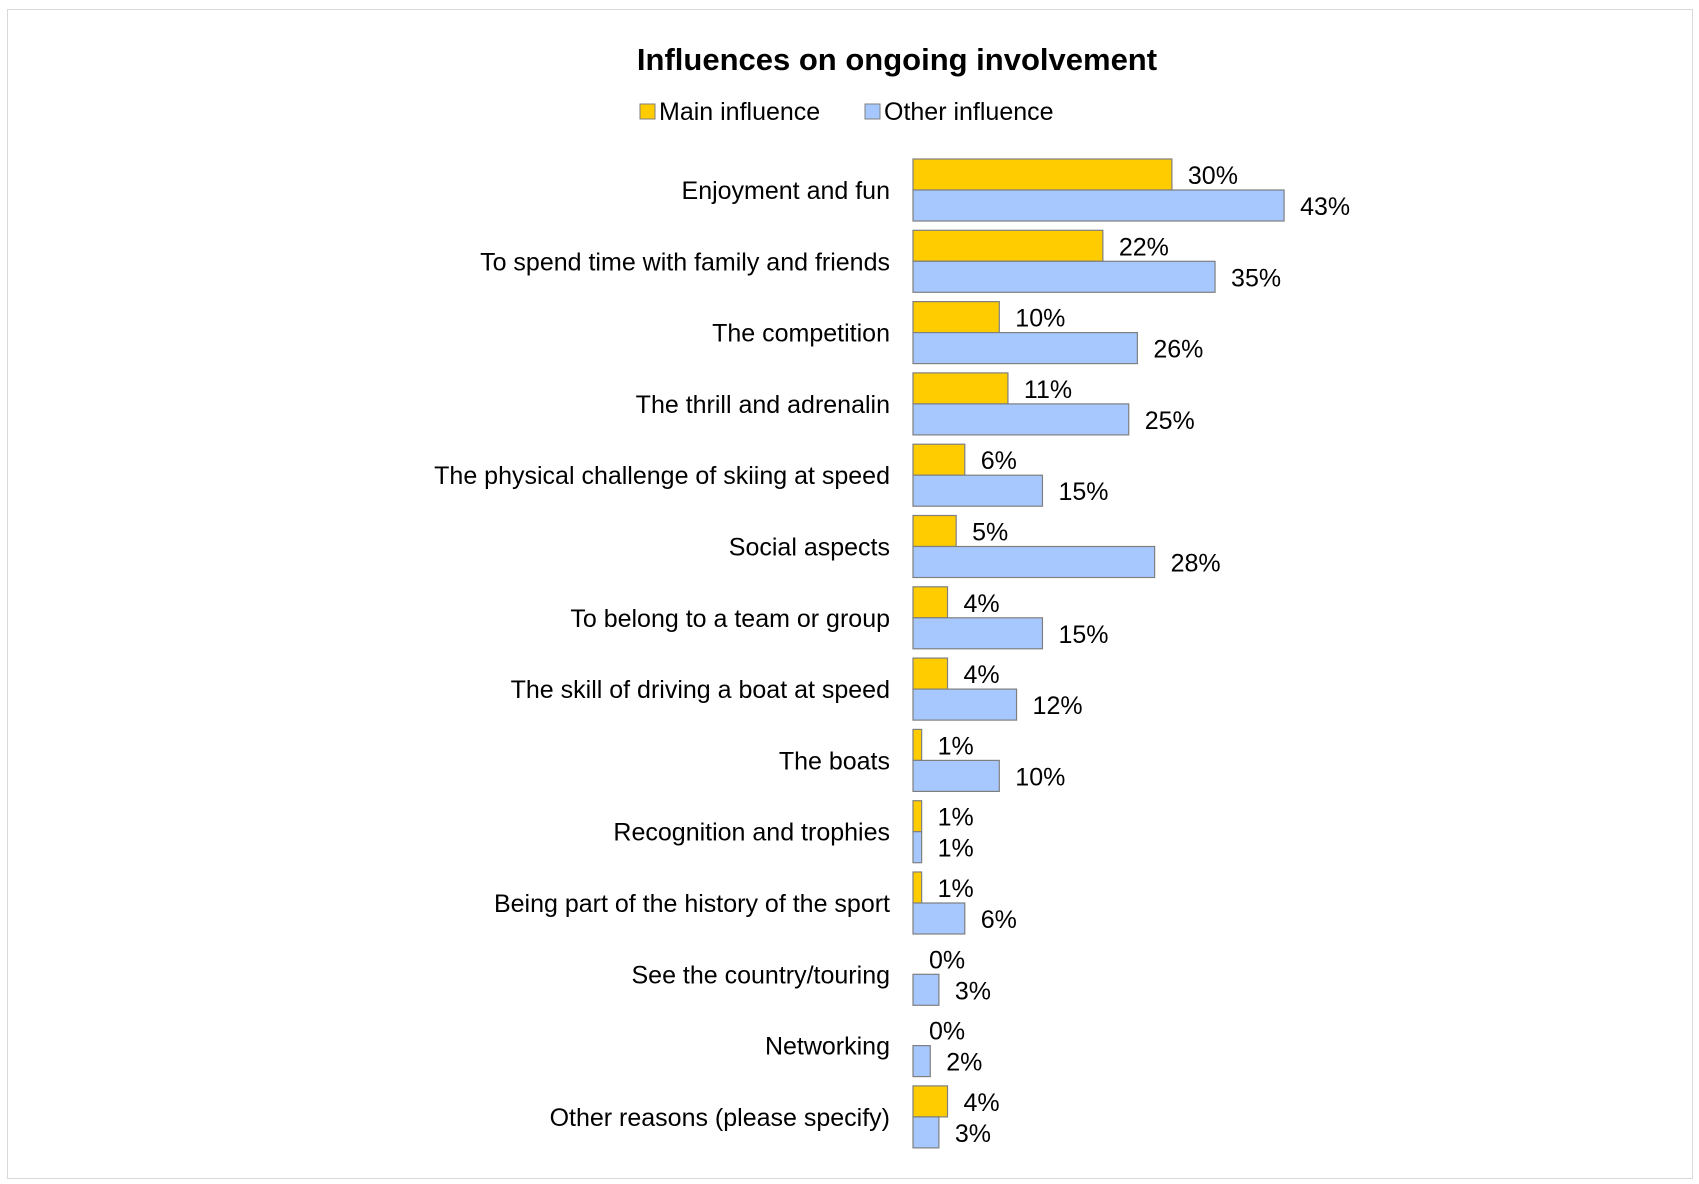 This screenshot has height=1184, width=1699. What do you see at coordinates (872, 111) in the screenshot?
I see `legend-swatch-other-influence` at bounding box center [872, 111].